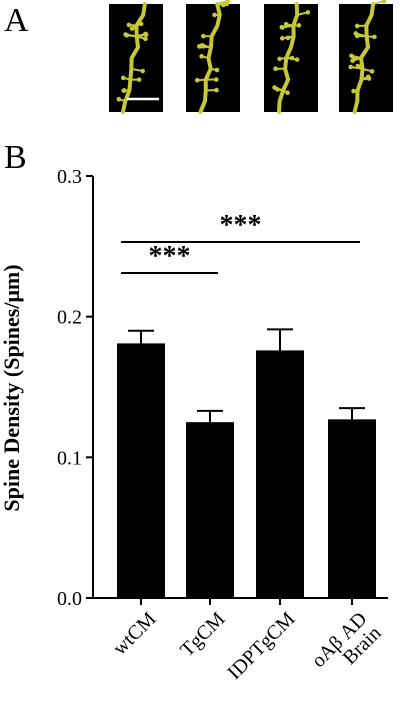 The height and width of the screenshot is (708, 400). I want to click on y-tick-label: 0.1, so click(69, 458).